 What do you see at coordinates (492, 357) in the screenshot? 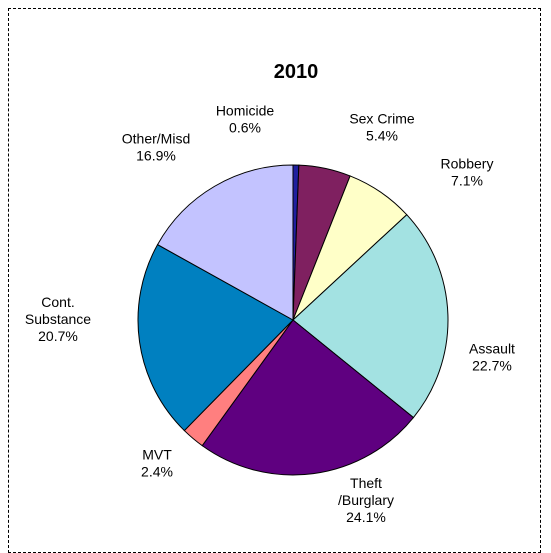
I see `slice-label: Assault 22.7%` at bounding box center [492, 357].